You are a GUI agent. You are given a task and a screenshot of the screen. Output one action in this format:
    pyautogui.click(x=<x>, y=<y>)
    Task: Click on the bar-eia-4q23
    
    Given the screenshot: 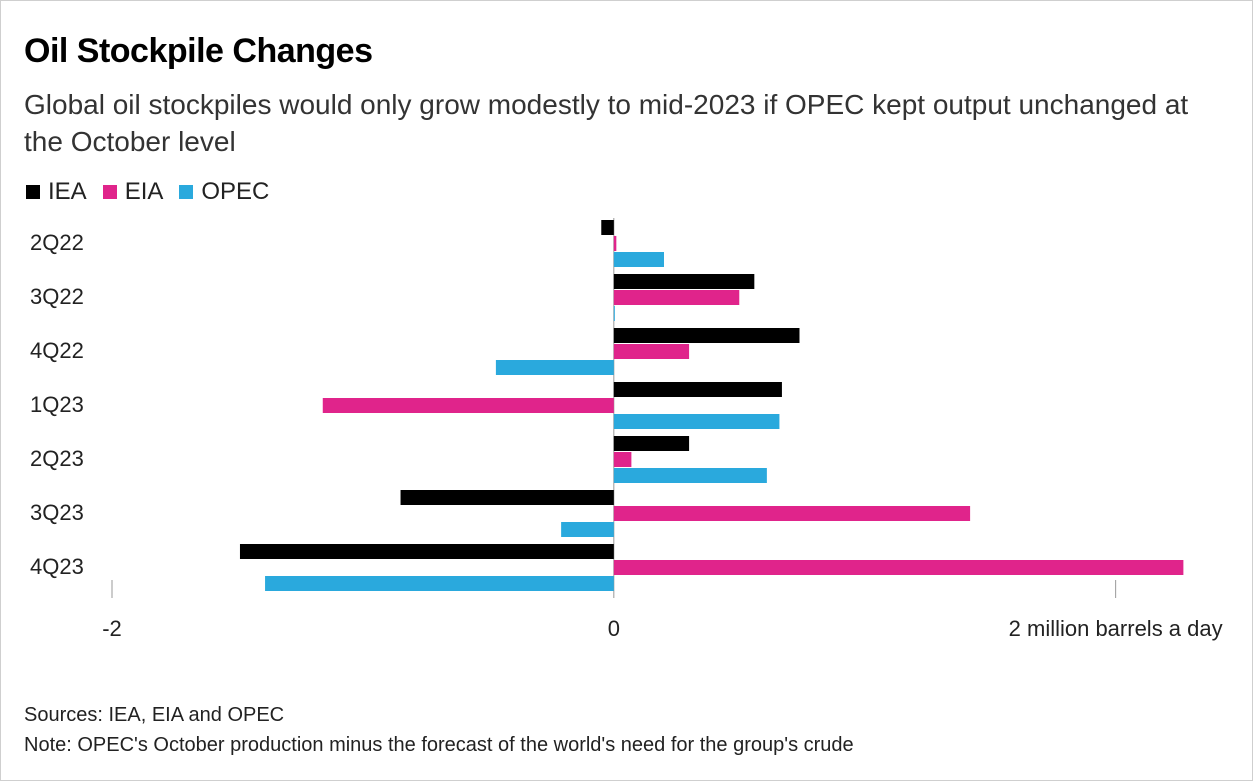 What is the action you would take?
    pyautogui.click(x=898, y=567)
    